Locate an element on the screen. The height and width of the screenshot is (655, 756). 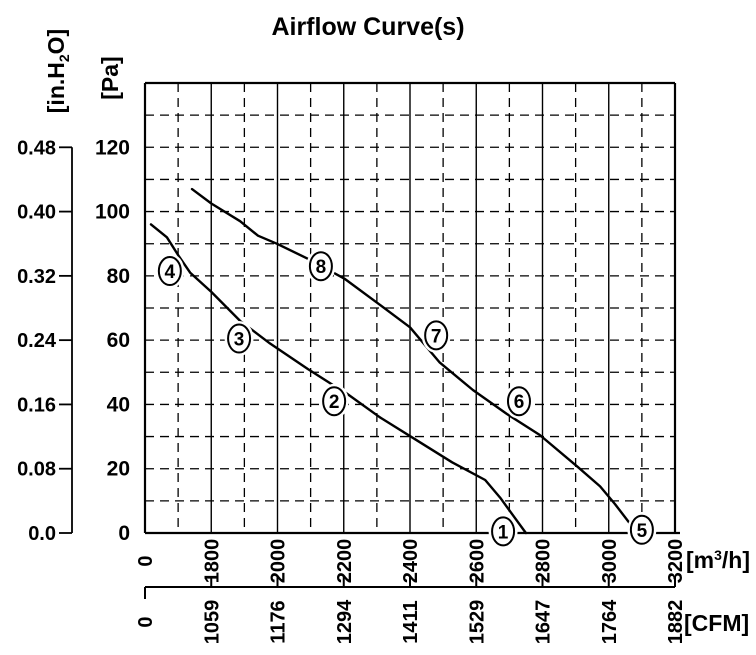
curve-marker-number-4: 4 is located at coordinates (170, 272).